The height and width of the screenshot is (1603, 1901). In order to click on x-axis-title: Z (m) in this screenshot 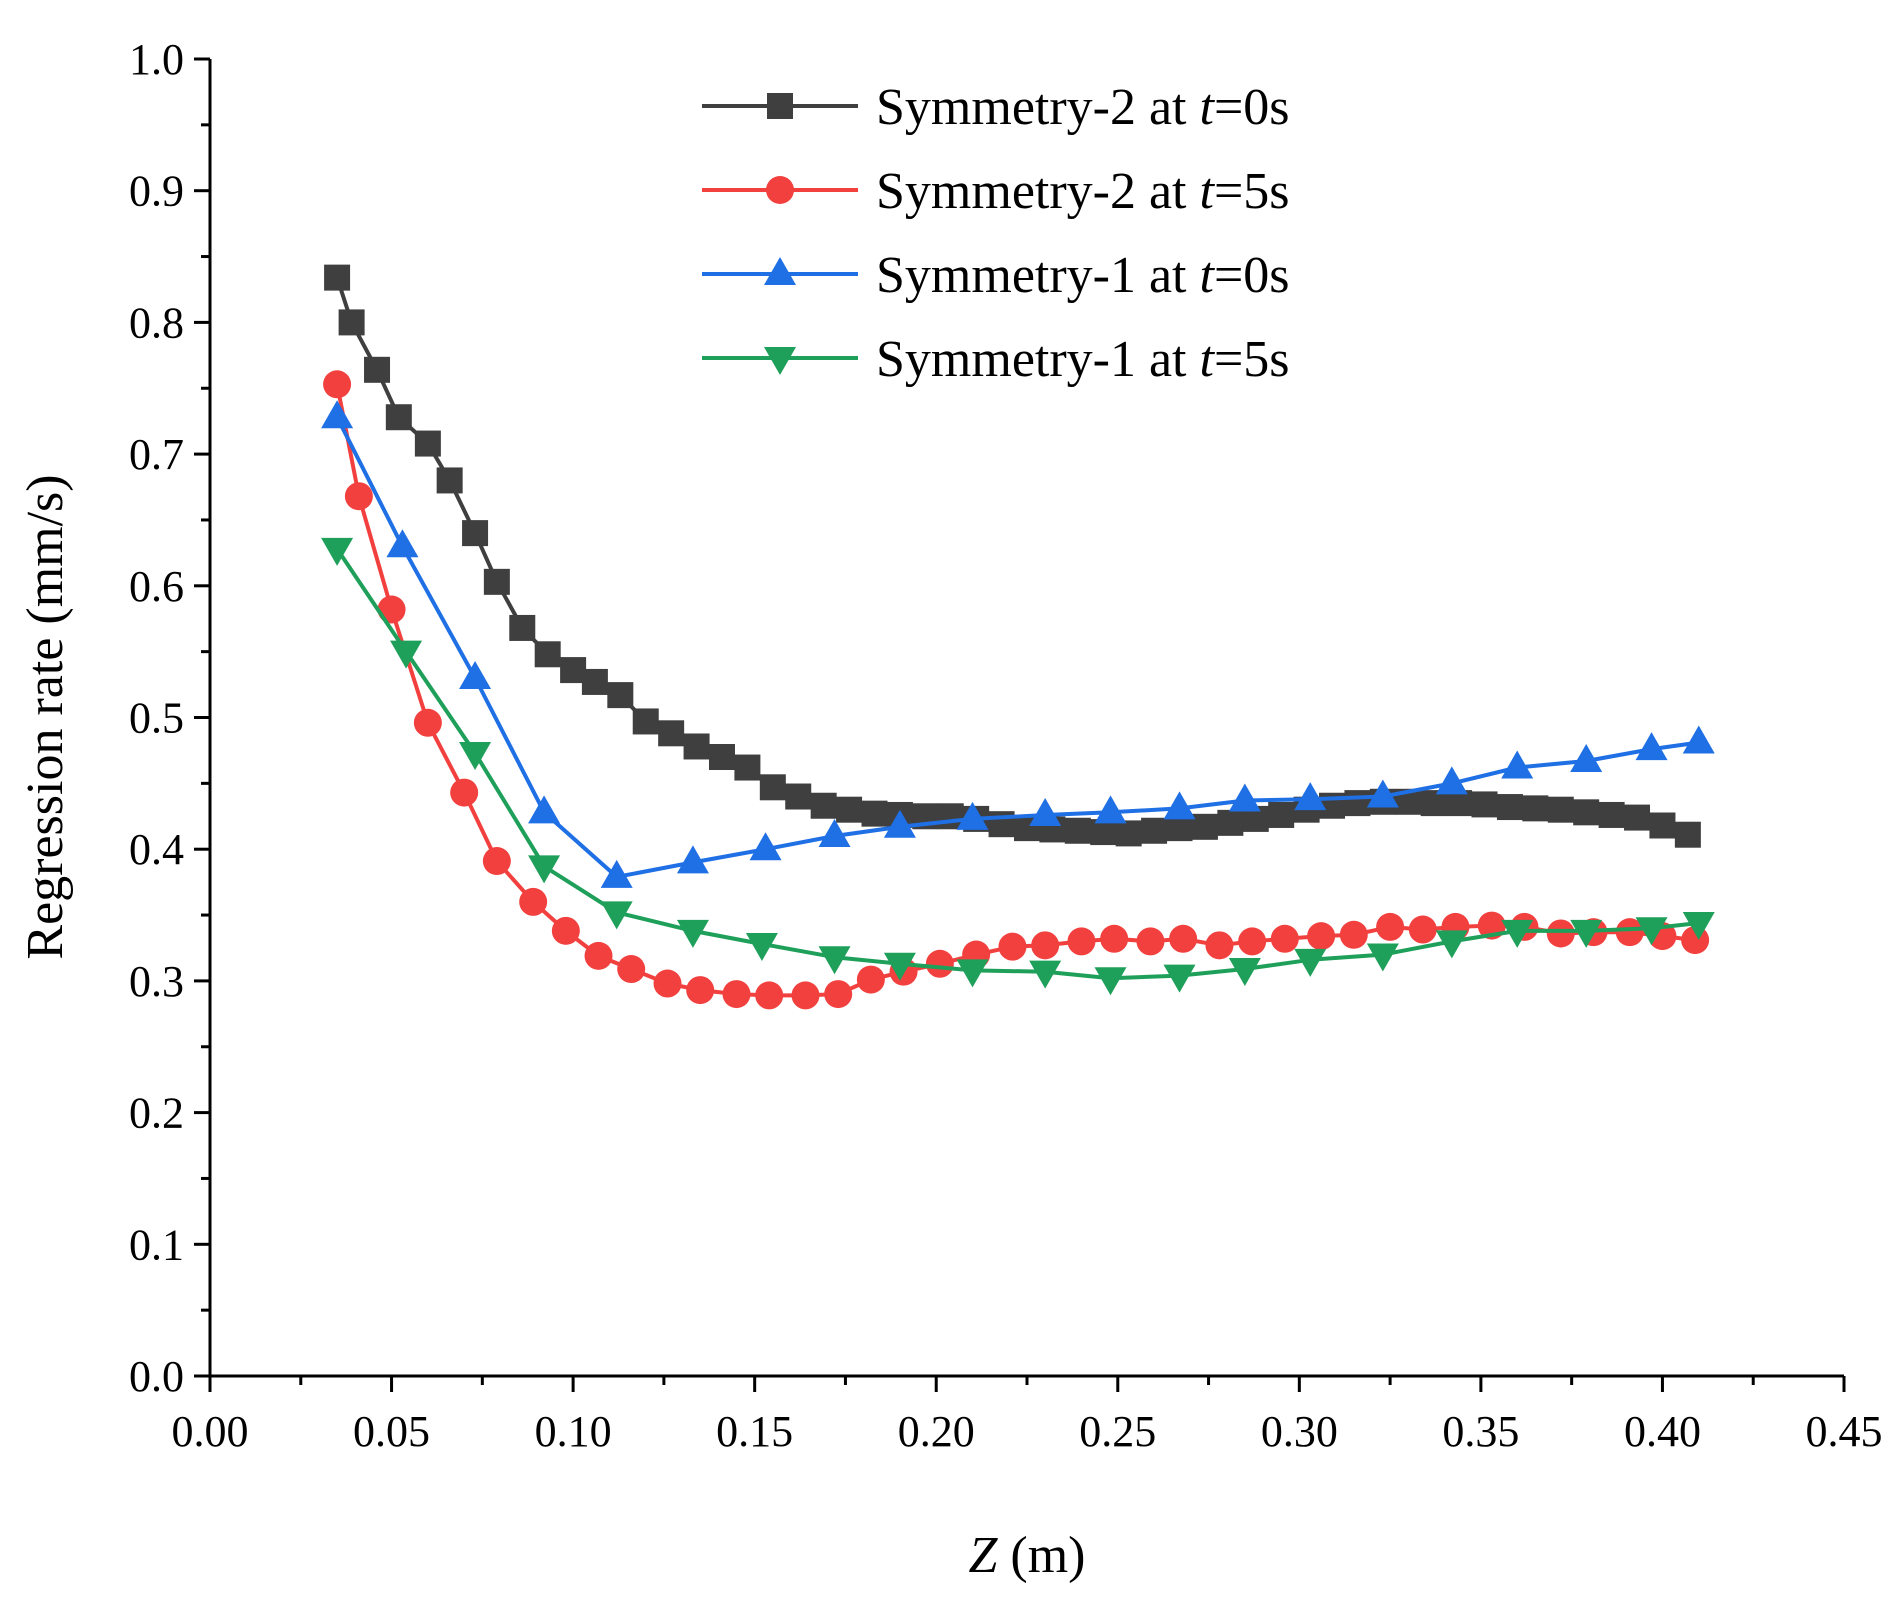, I will do `click(1026, 1555)`.